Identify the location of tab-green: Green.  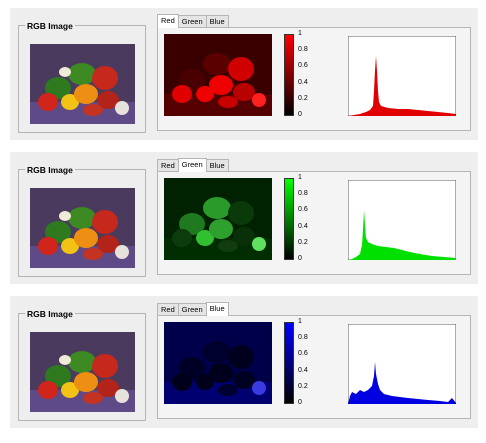
(192, 165).